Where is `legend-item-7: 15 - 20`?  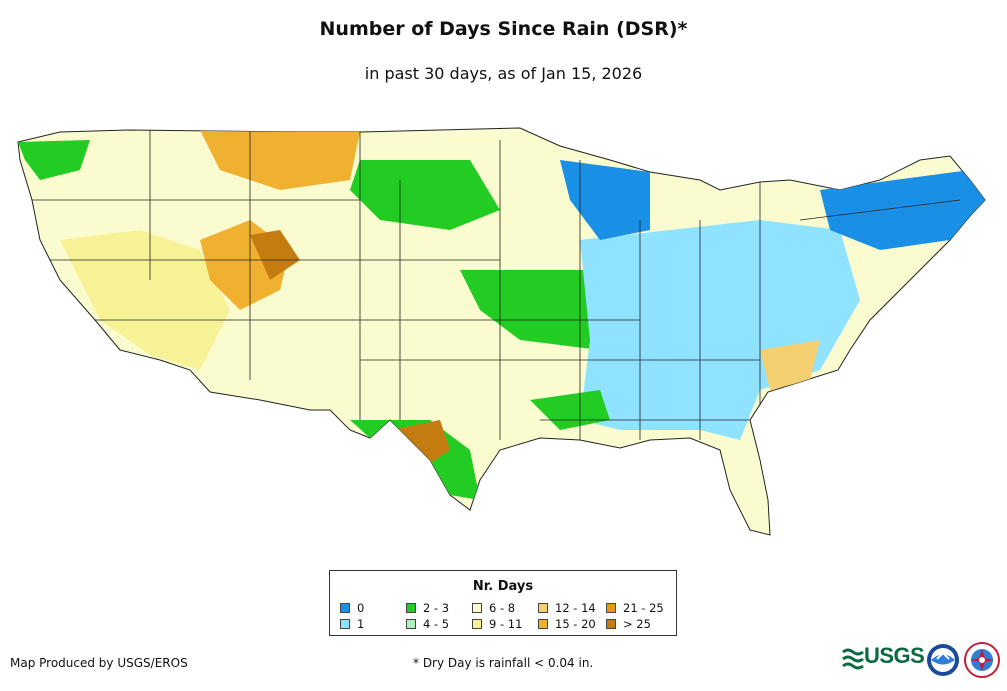 legend-item-7: 15 - 20 is located at coordinates (567, 624).